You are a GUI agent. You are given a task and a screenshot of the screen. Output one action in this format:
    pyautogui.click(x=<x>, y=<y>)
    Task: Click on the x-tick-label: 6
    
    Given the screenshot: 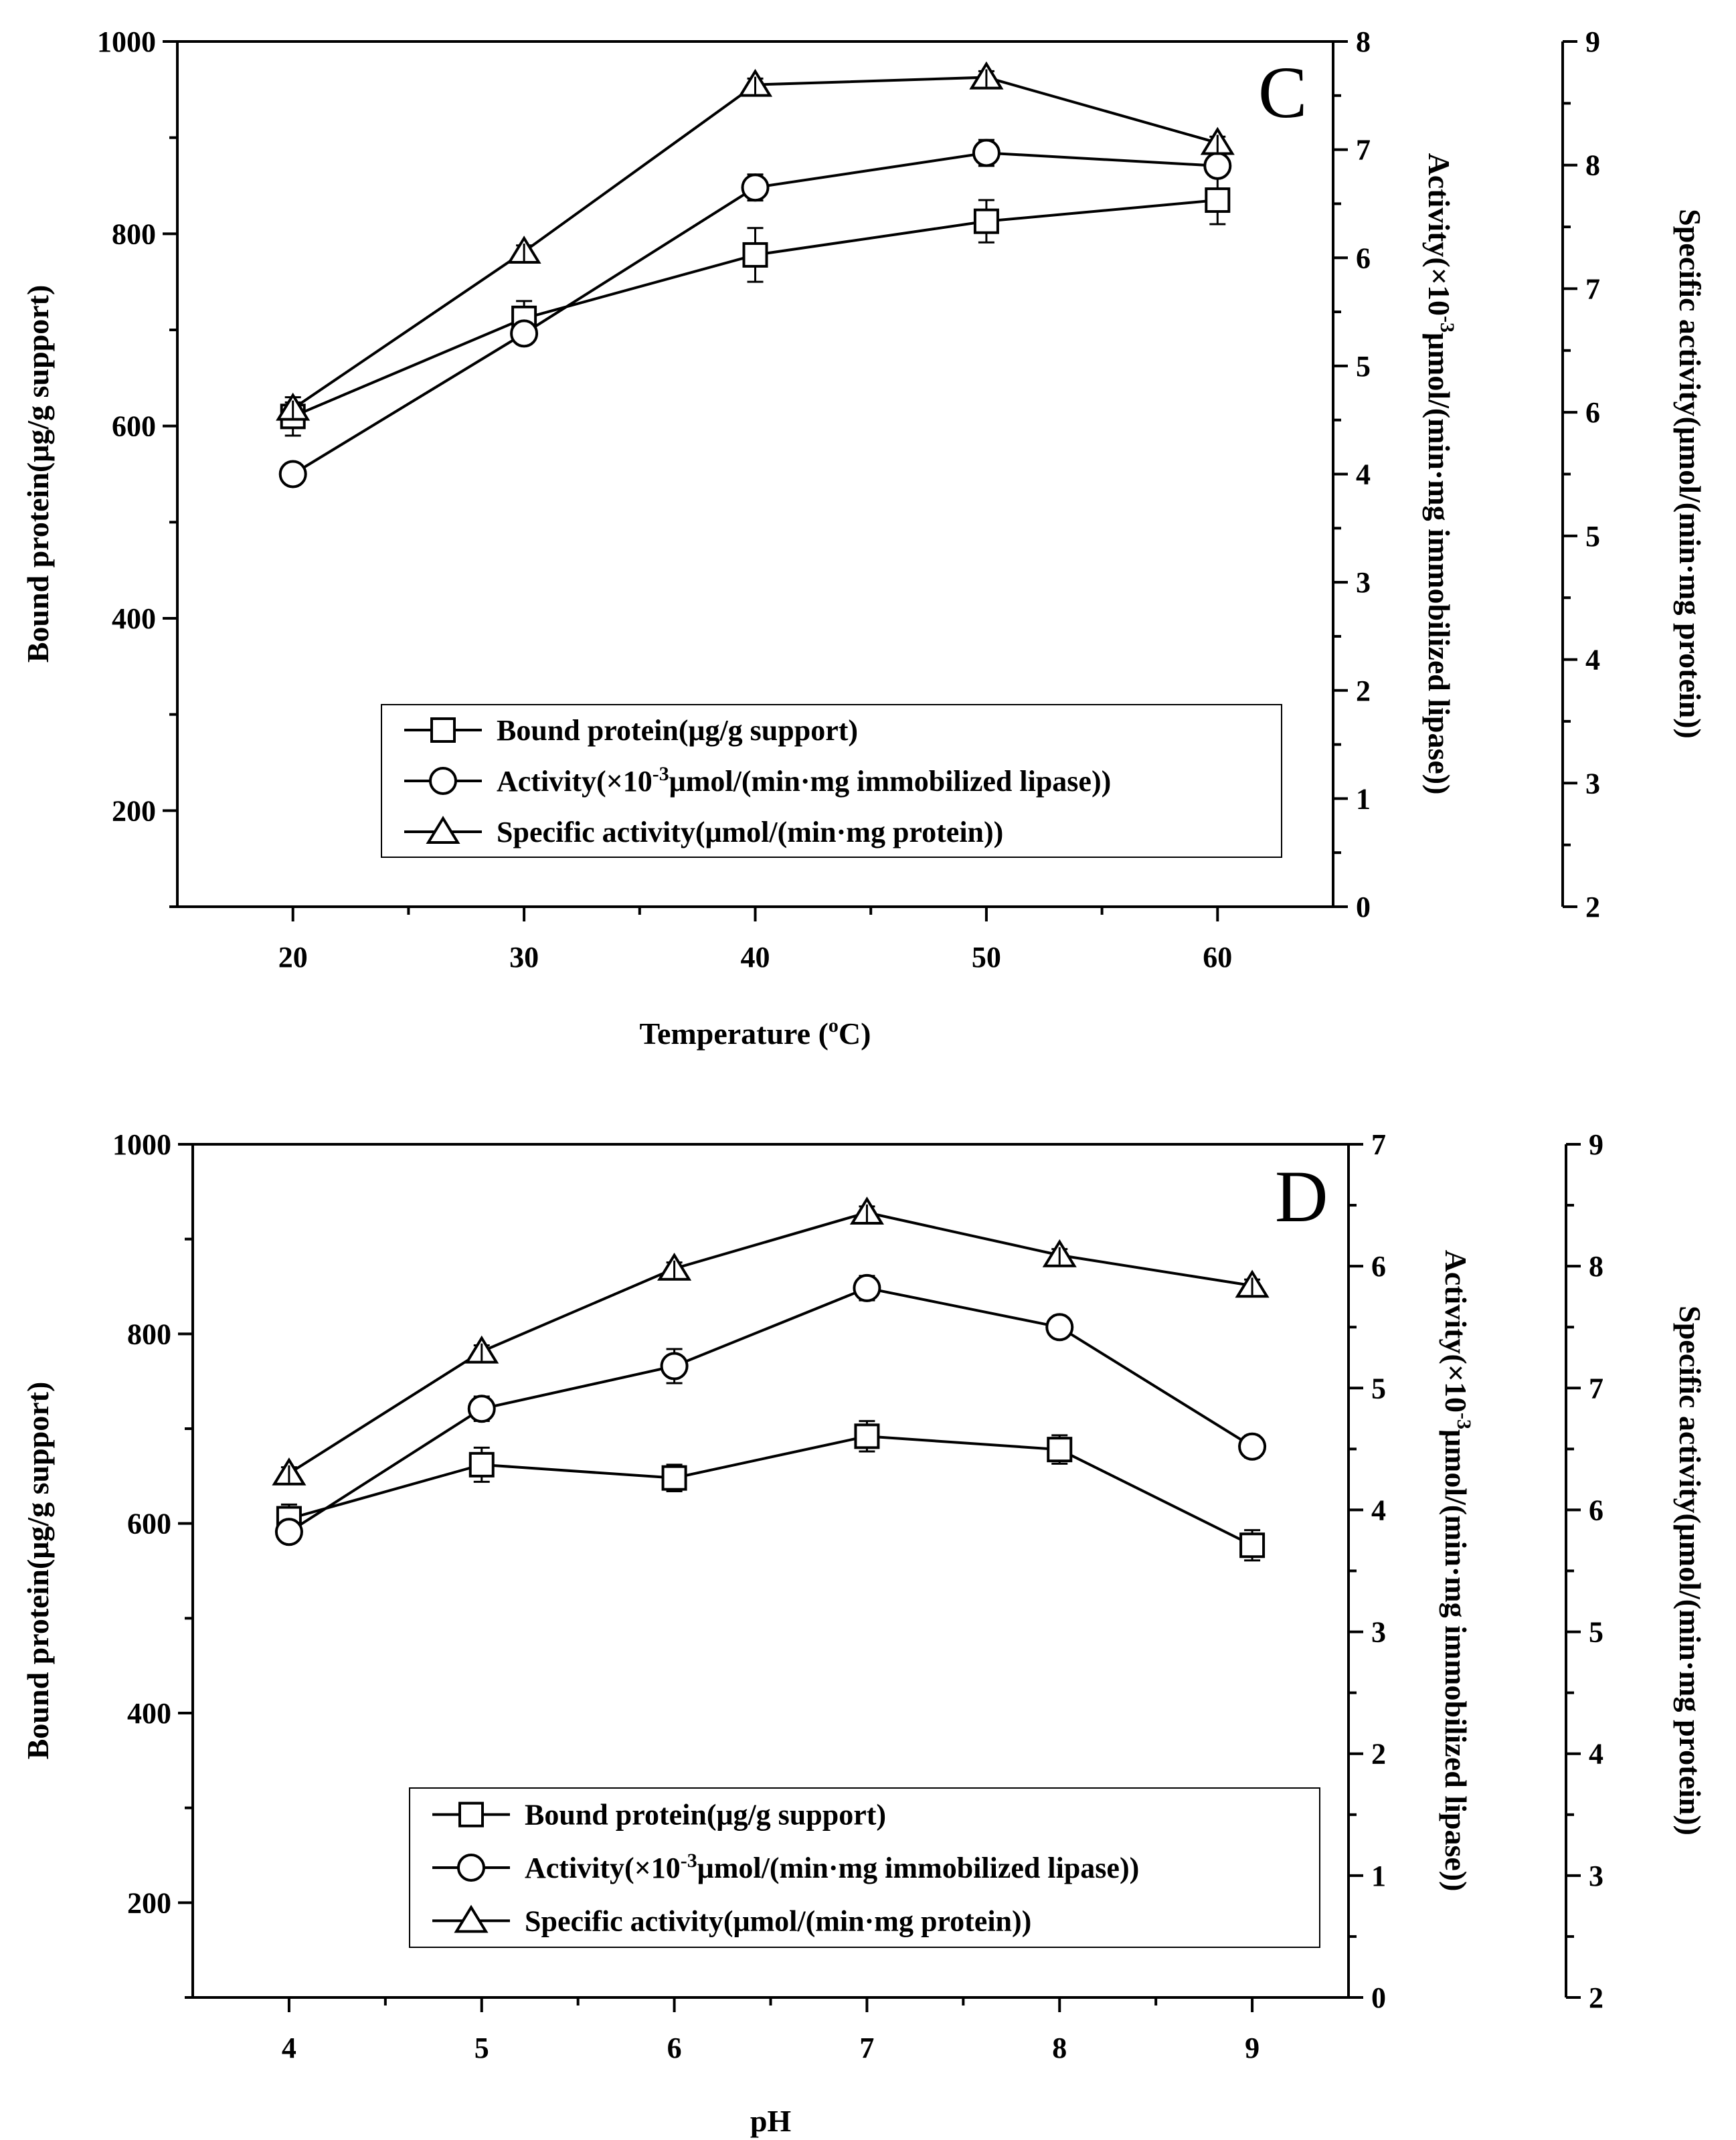 What is the action you would take?
    pyautogui.click(x=674, y=2048)
    